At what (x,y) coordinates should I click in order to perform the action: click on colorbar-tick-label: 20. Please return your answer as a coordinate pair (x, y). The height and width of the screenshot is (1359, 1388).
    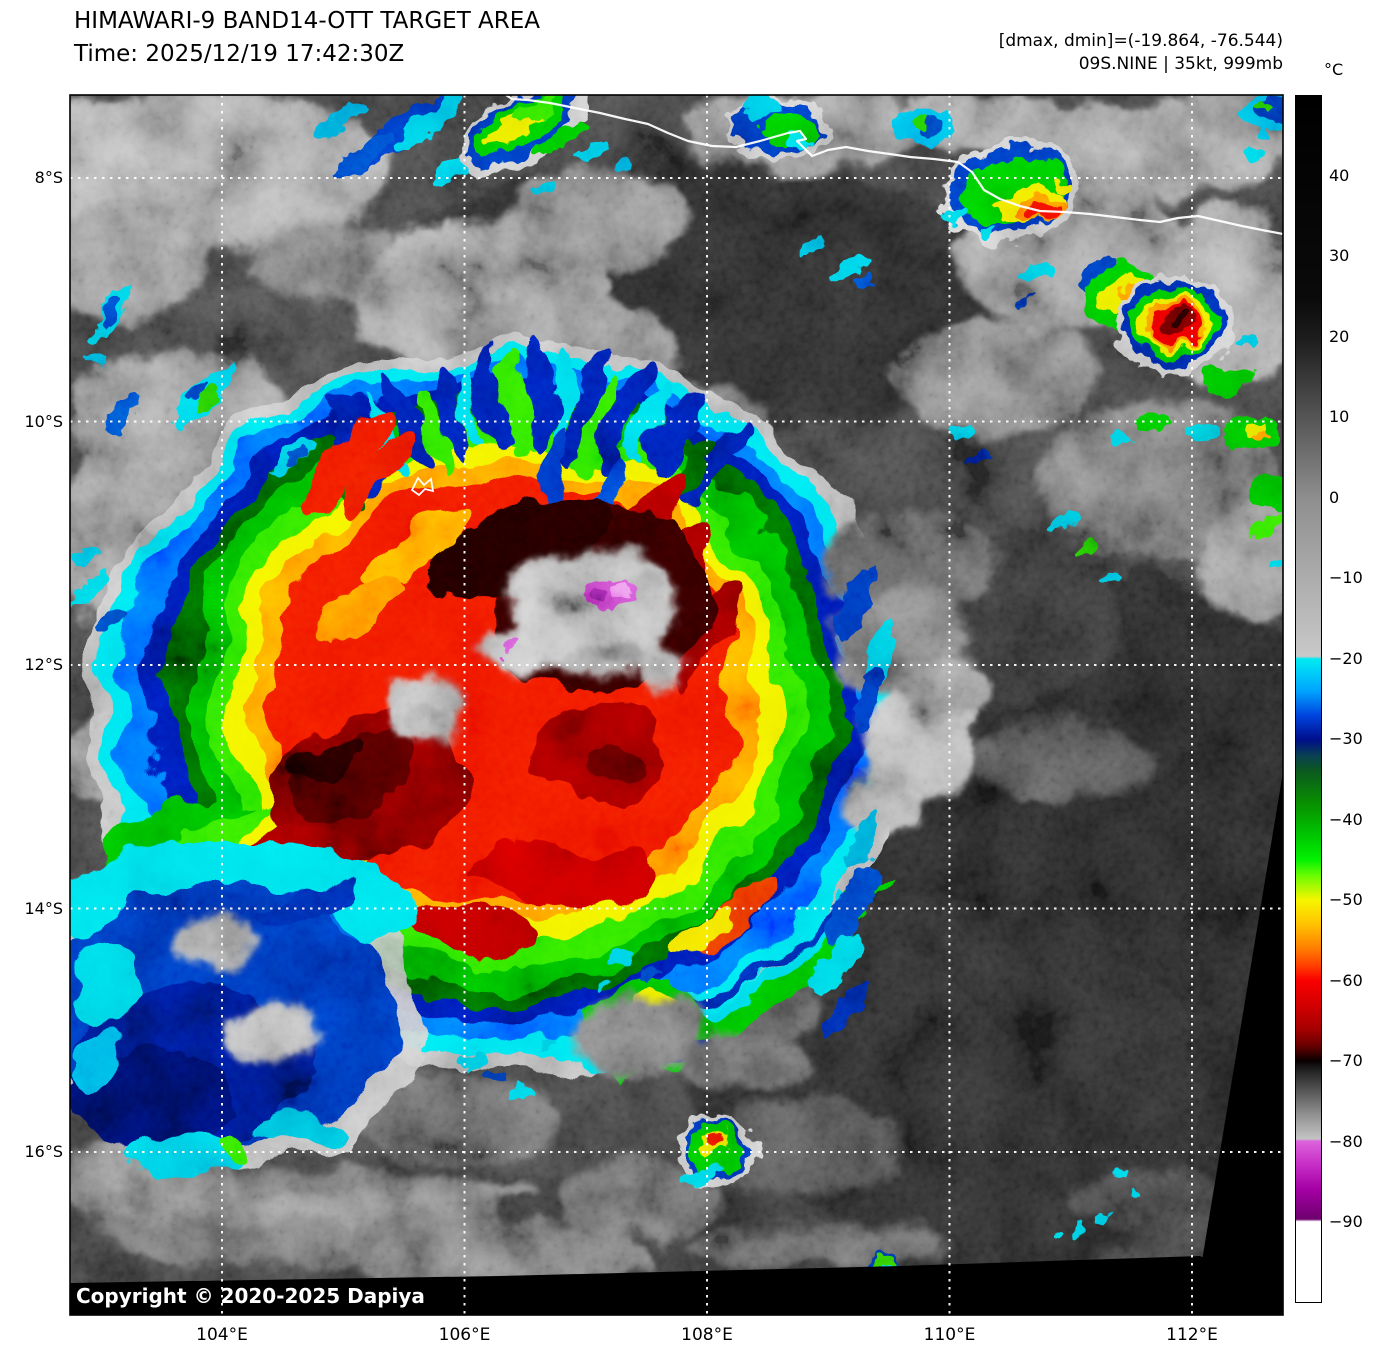
    Looking at the image, I should click on (1339, 336).